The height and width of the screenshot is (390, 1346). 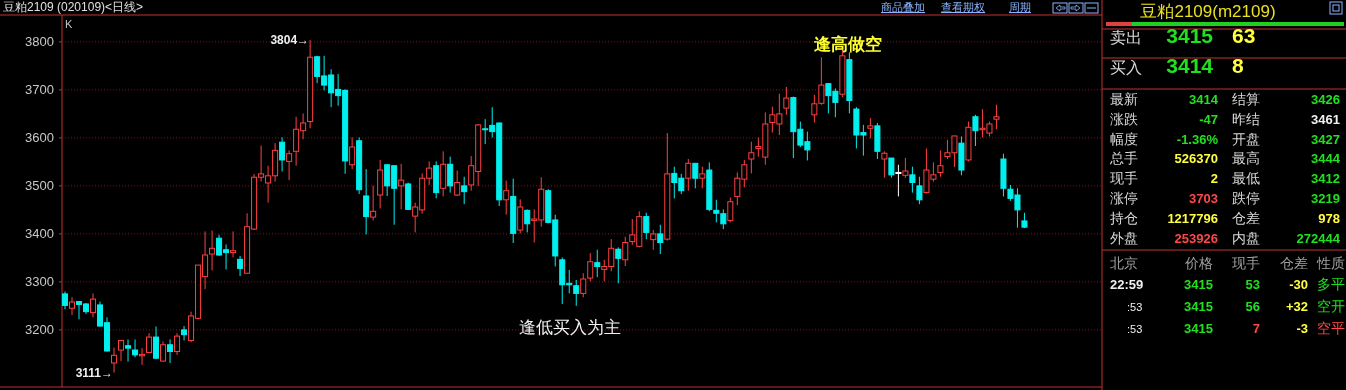 What do you see at coordinates (1325, 179) in the screenshot?
I see `text: 3412` at bounding box center [1325, 179].